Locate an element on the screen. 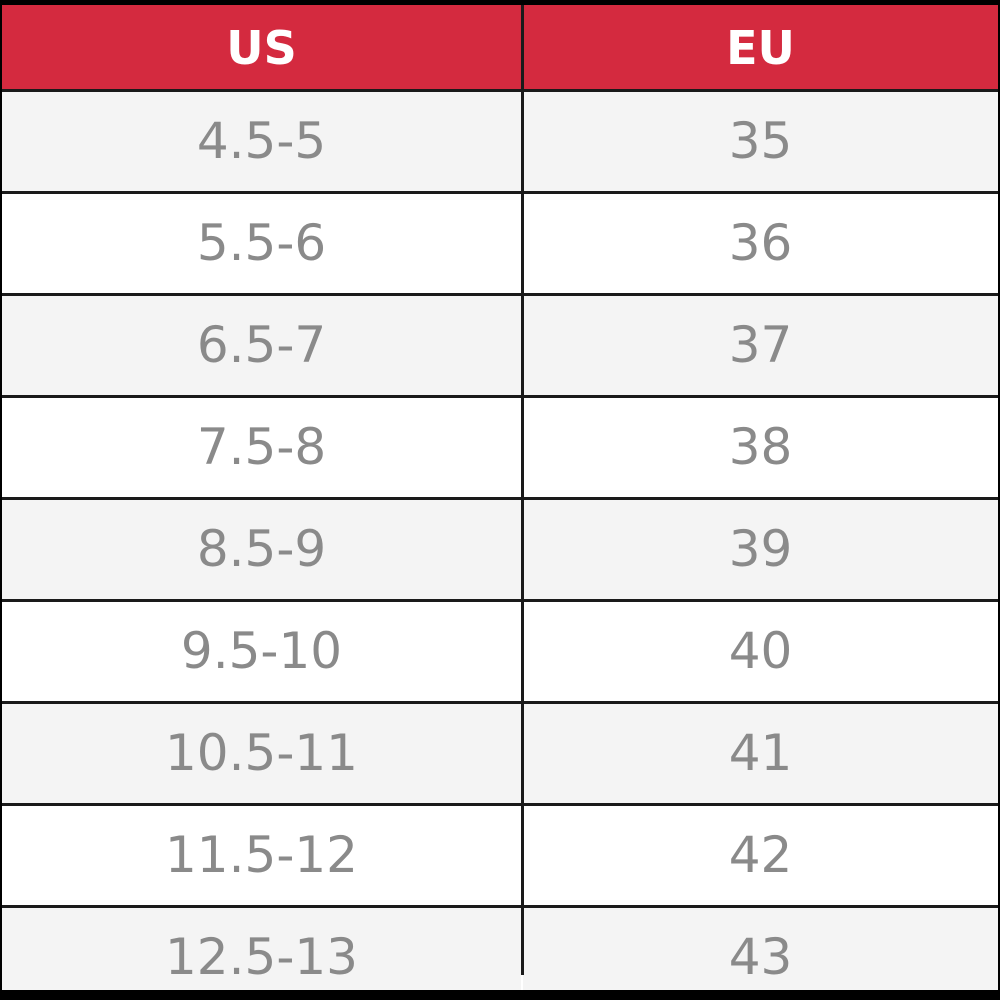 The height and width of the screenshot is (1000, 1000). table-cell: 5.5-6 is located at coordinates (261, 243).